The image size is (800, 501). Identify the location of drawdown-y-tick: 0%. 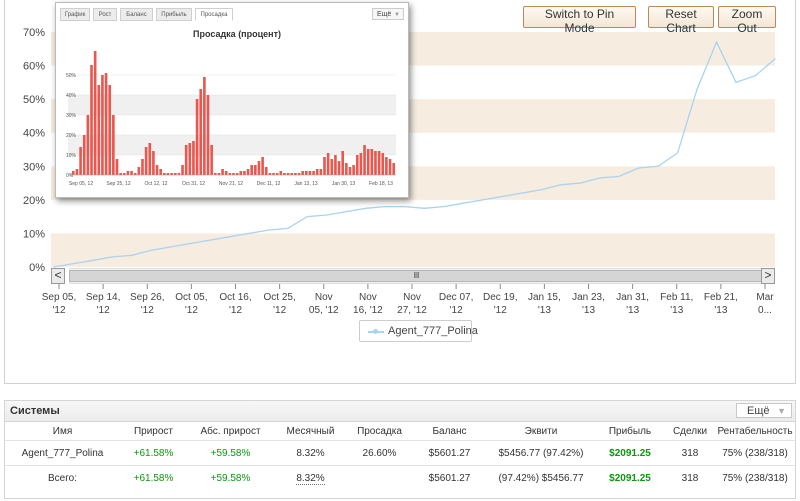
(70, 176).